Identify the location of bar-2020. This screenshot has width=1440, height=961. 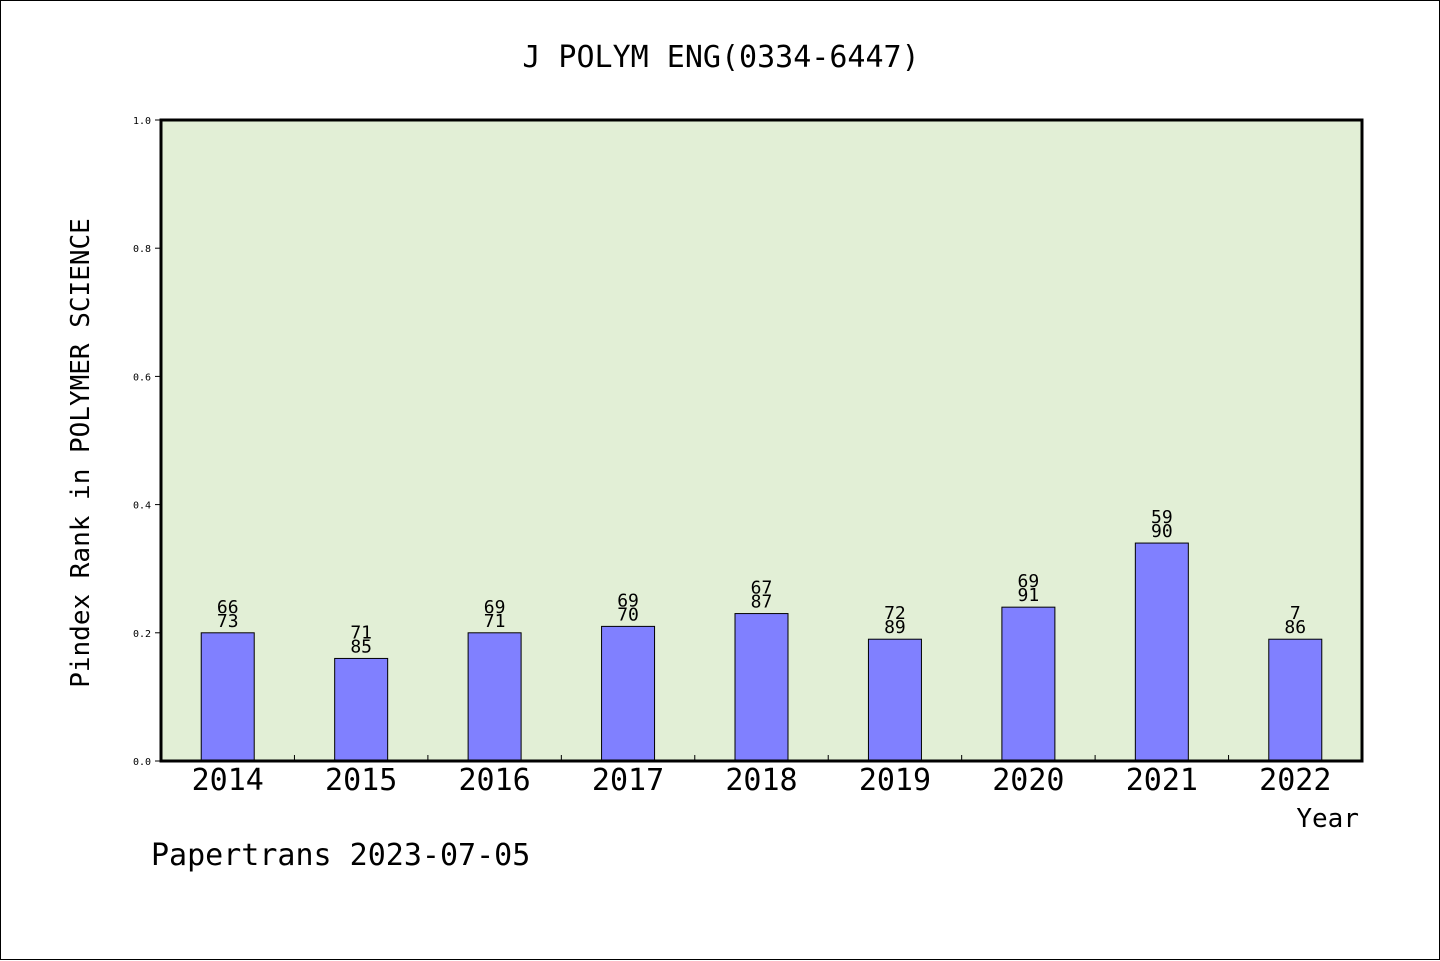
(1028, 684).